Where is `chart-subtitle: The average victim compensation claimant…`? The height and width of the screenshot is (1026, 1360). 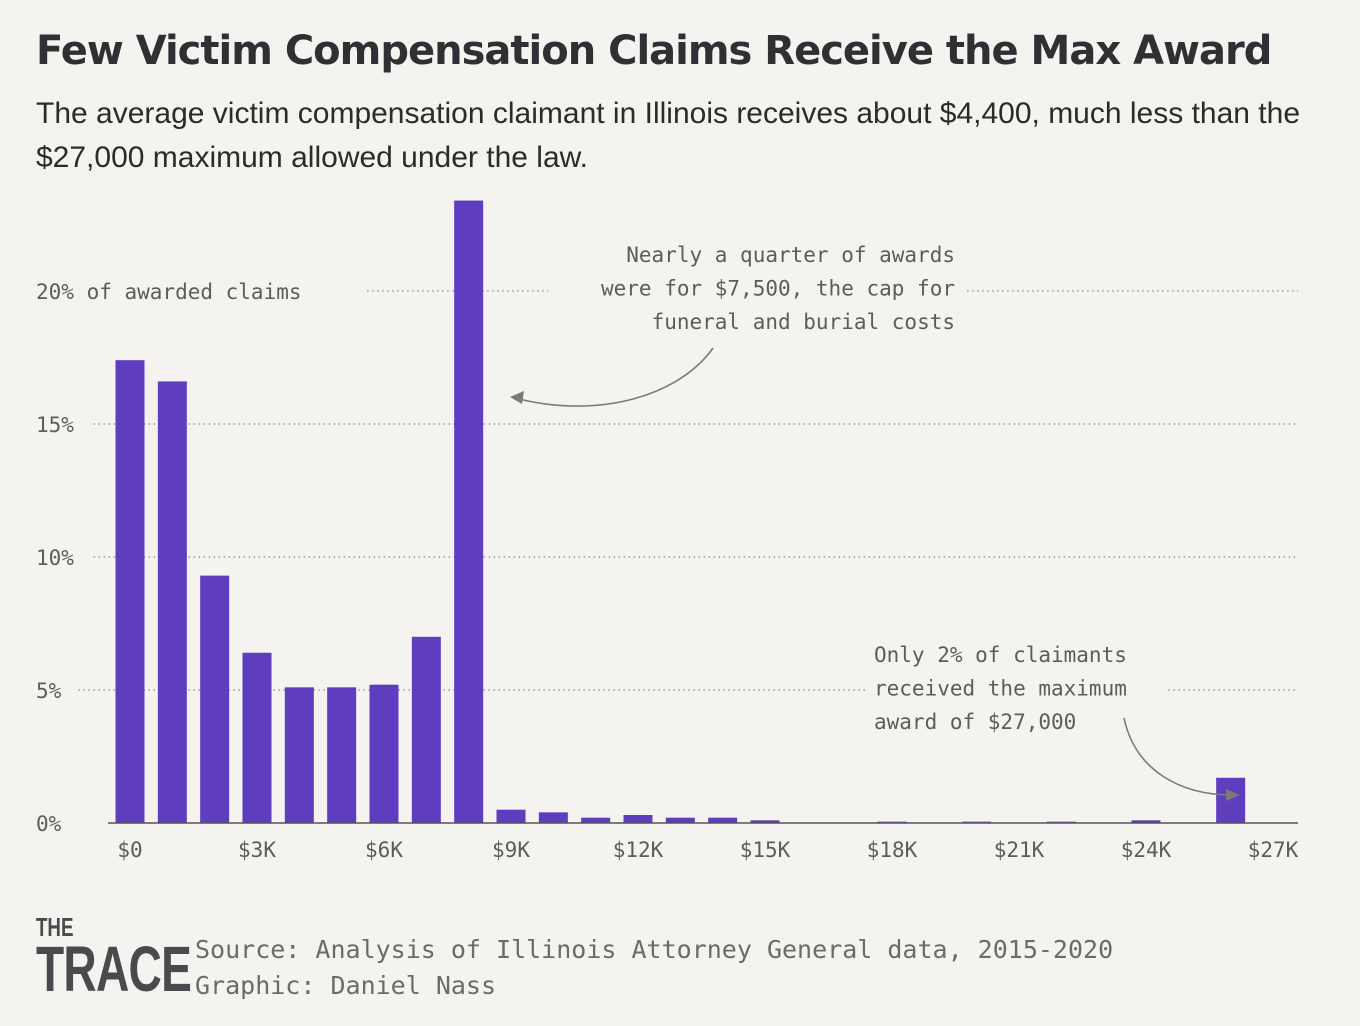 chart-subtitle: The average victim compensation claimant… is located at coordinates (668, 135).